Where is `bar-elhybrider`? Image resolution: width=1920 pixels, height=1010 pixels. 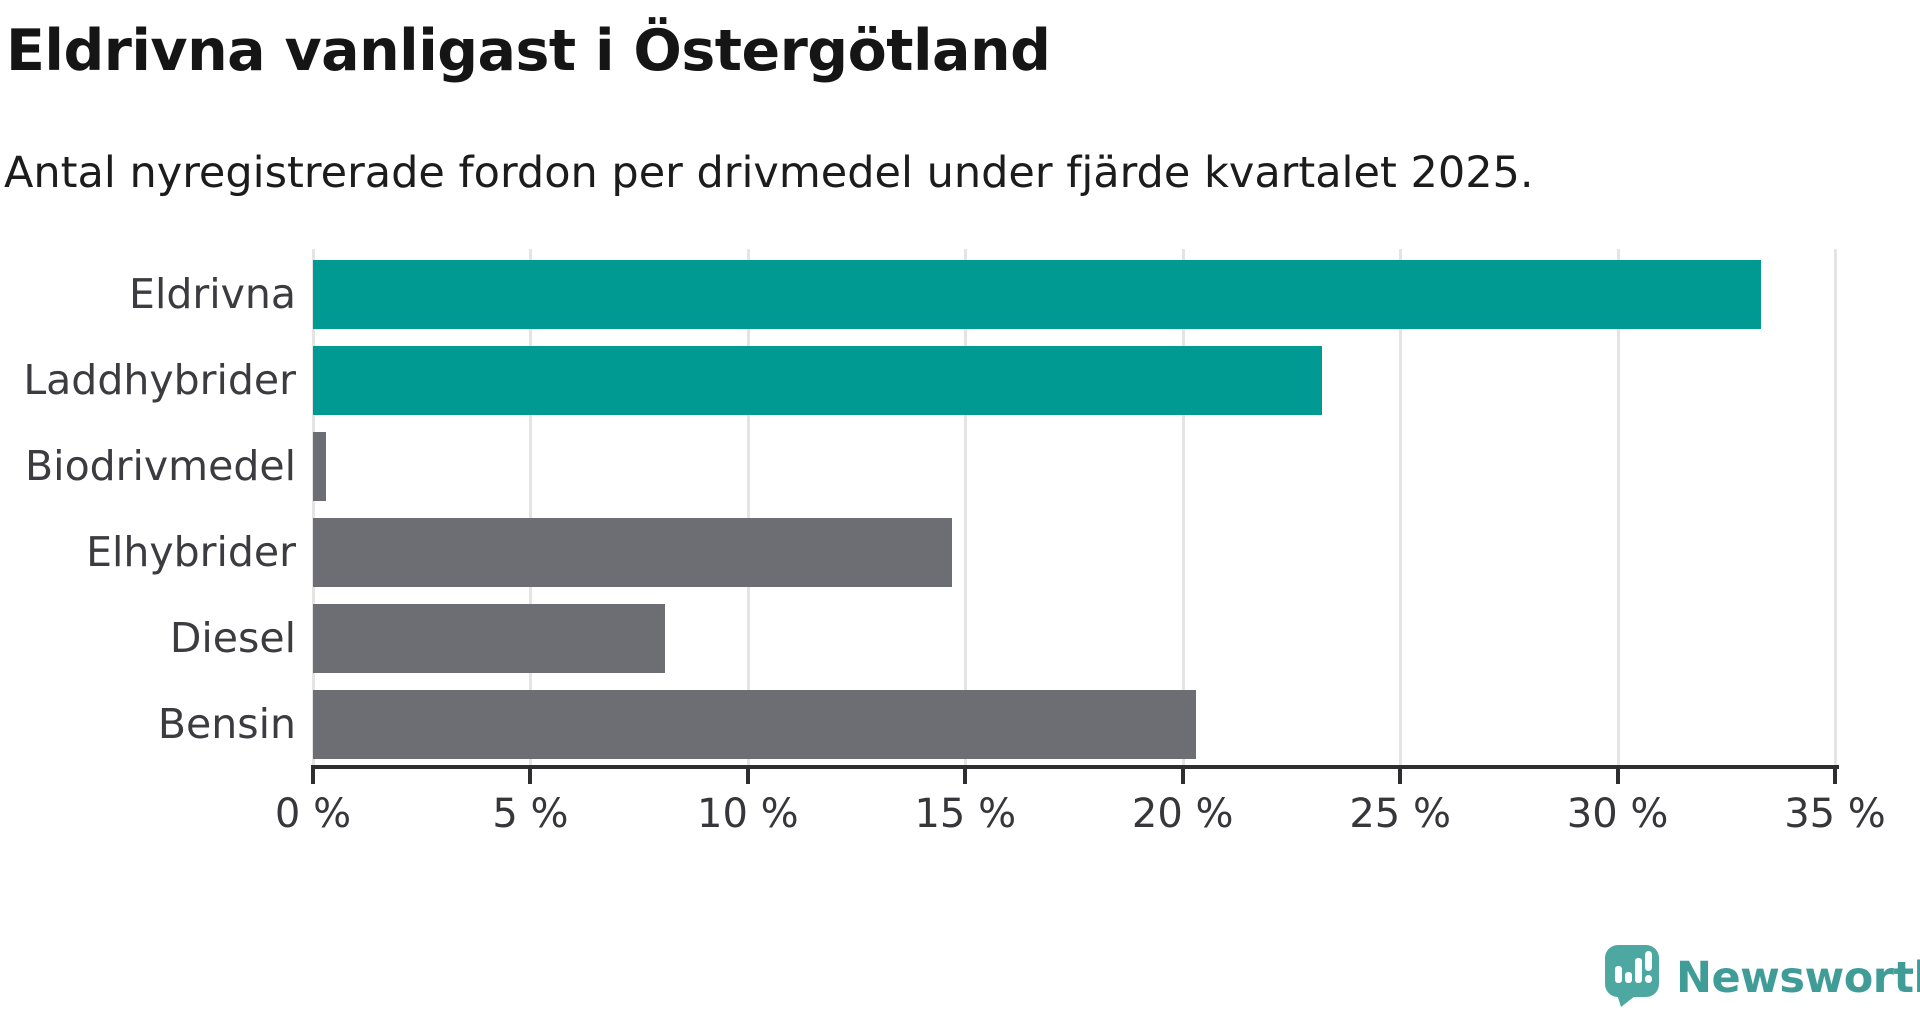 bar-elhybrider is located at coordinates (633, 552).